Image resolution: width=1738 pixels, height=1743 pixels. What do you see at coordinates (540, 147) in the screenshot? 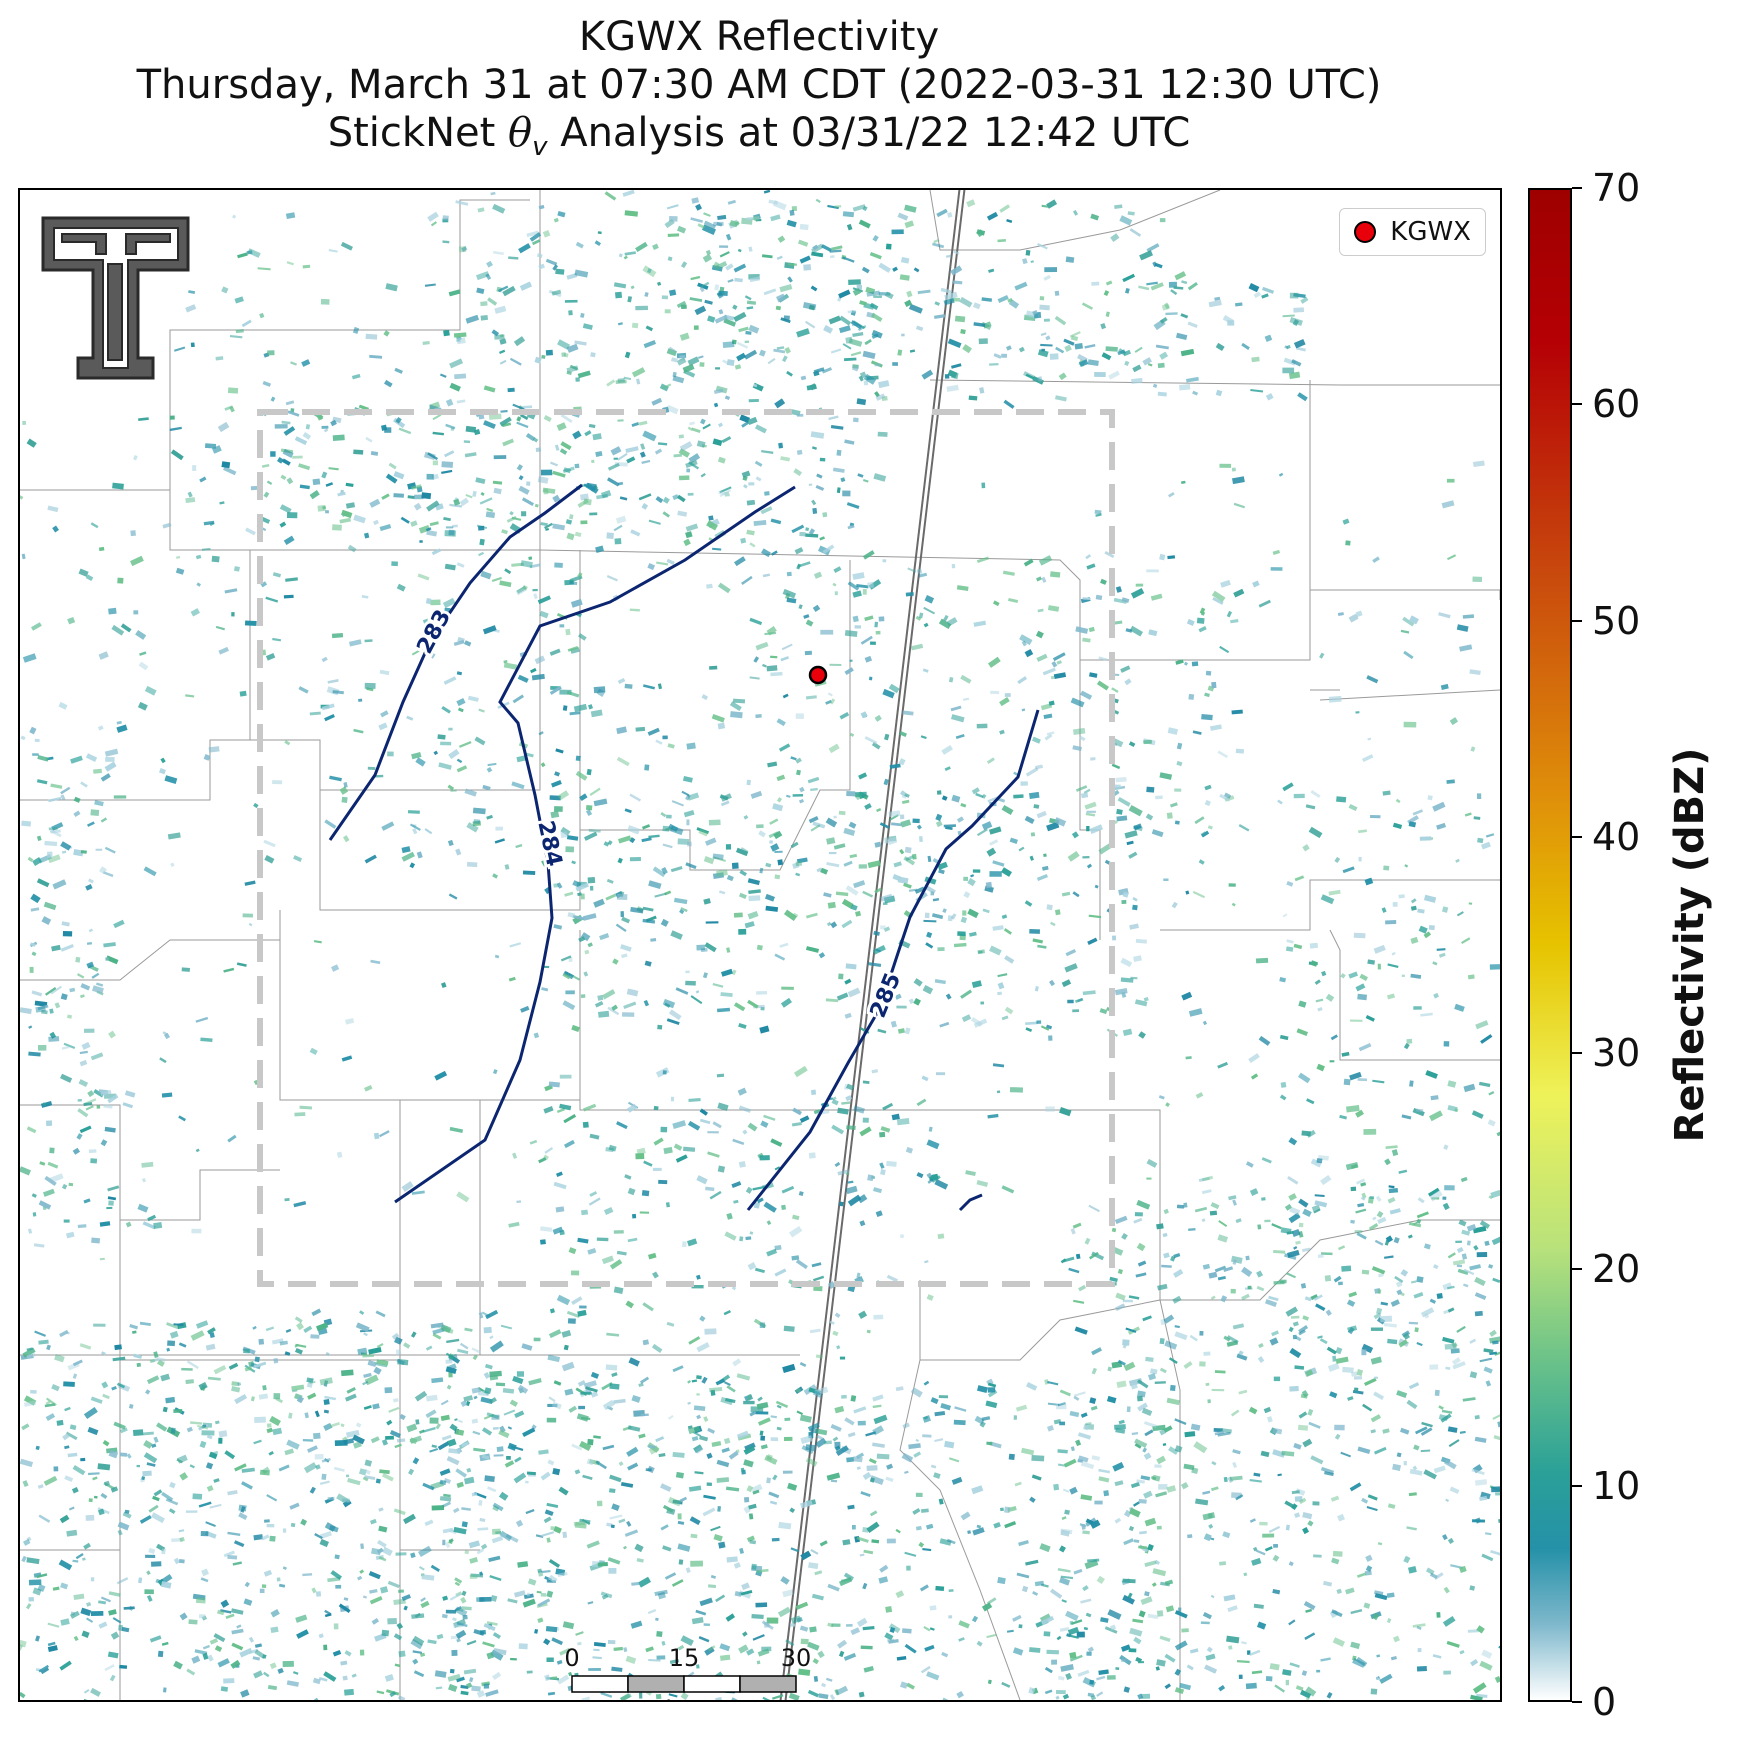
I see `theta-subscript: v` at bounding box center [540, 147].